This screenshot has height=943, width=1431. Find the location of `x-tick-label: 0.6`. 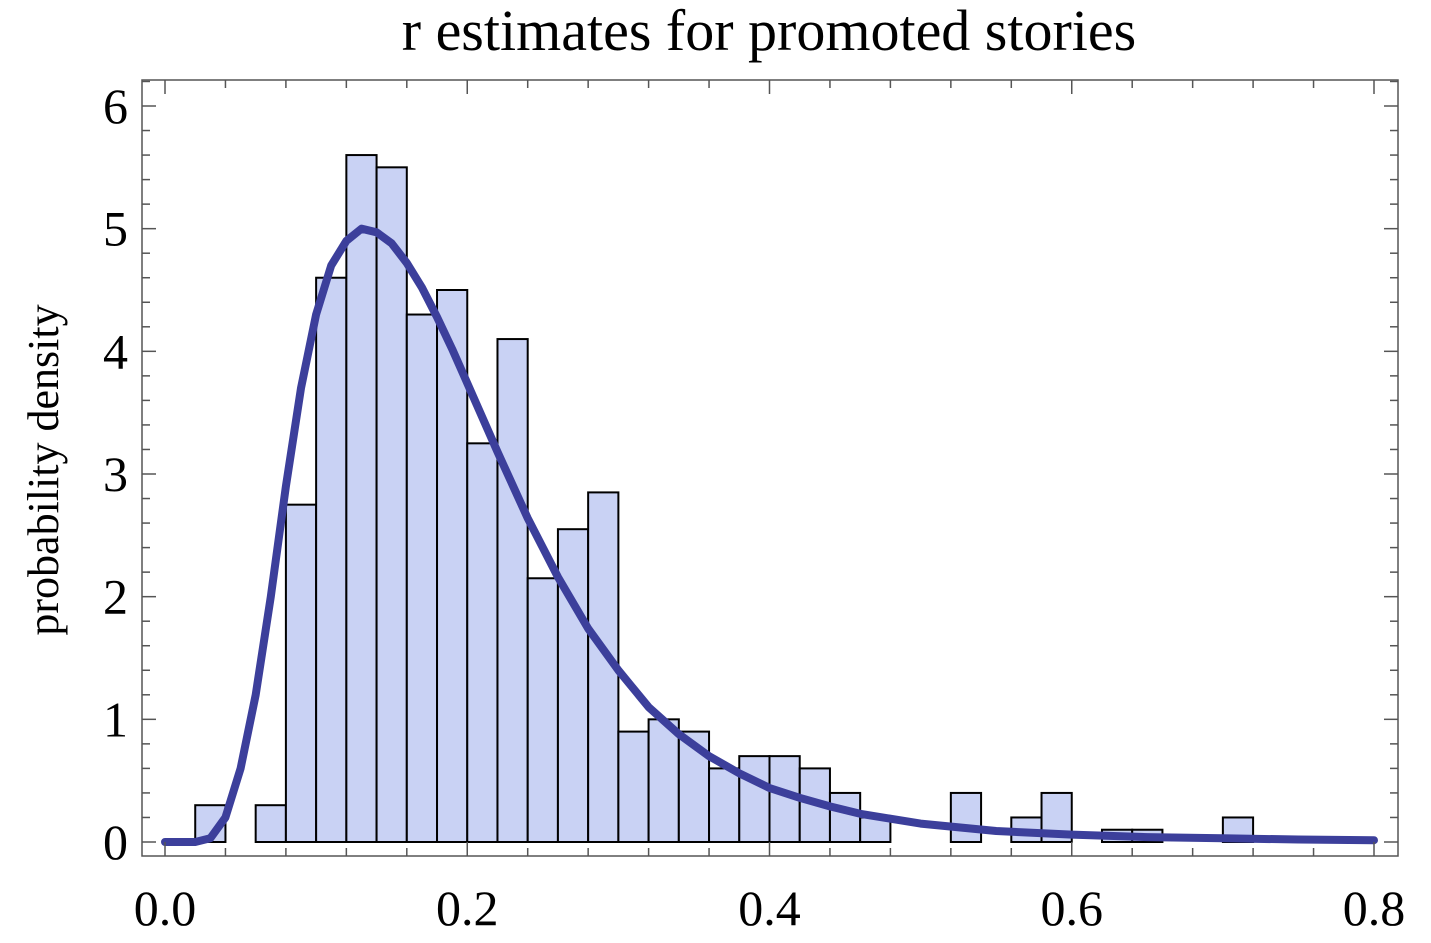

x-tick-label: 0.6 is located at coordinates (1072, 908).